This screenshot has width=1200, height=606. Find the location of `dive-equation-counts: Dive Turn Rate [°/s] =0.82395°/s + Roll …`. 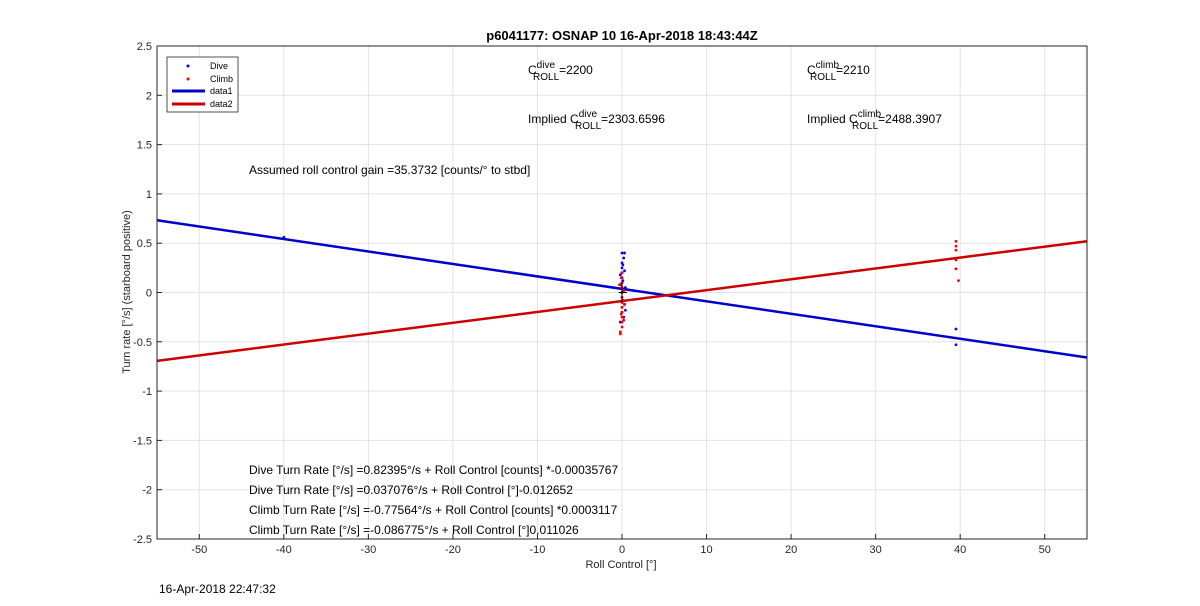

dive-equation-counts: Dive Turn Rate [°/s] =0.82395°/s + Roll … is located at coordinates (433, 470).